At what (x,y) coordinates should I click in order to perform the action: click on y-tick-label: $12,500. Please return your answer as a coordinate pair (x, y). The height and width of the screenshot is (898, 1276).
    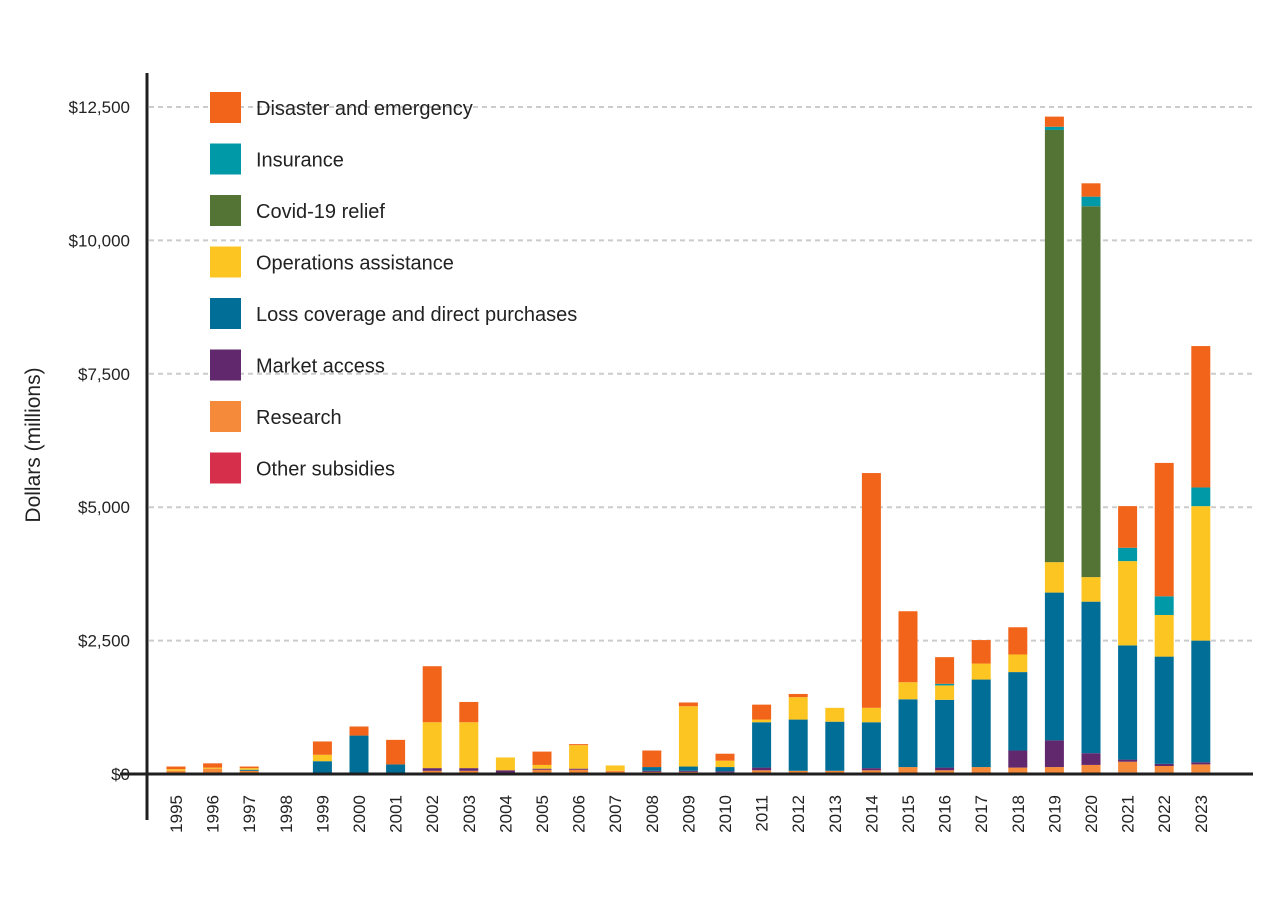
    Looking at the image, I should click on (99, 107).